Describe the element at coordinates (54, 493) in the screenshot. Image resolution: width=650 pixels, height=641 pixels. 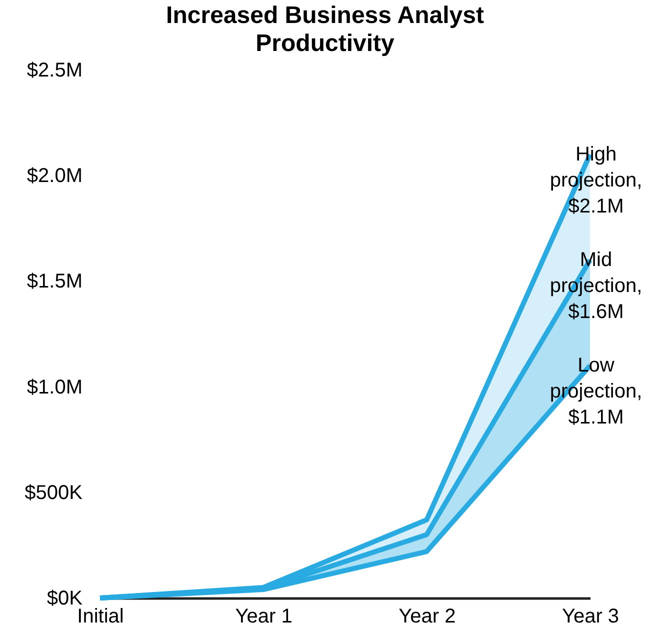
I see `y-tick-label: $500K` at that location.